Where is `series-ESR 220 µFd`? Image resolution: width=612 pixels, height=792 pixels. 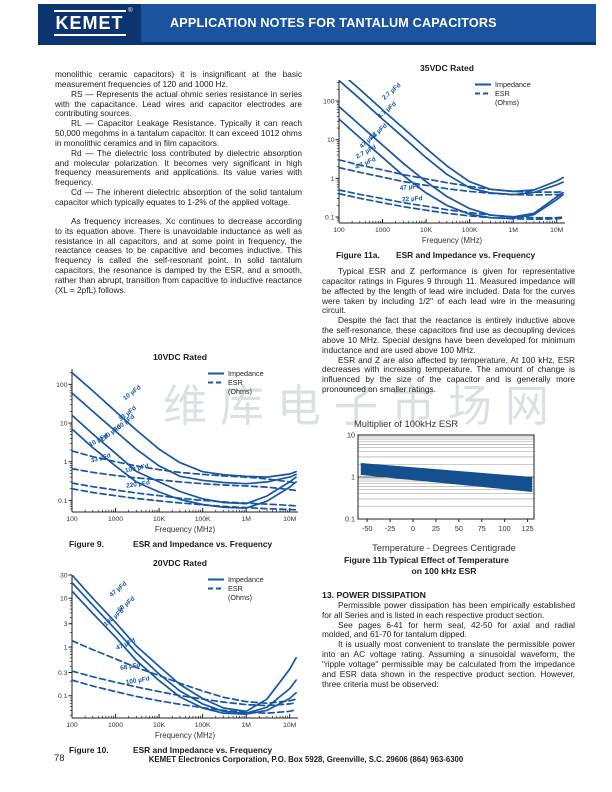
series-ESR 220 µFd is located at coordinates (184, 499).